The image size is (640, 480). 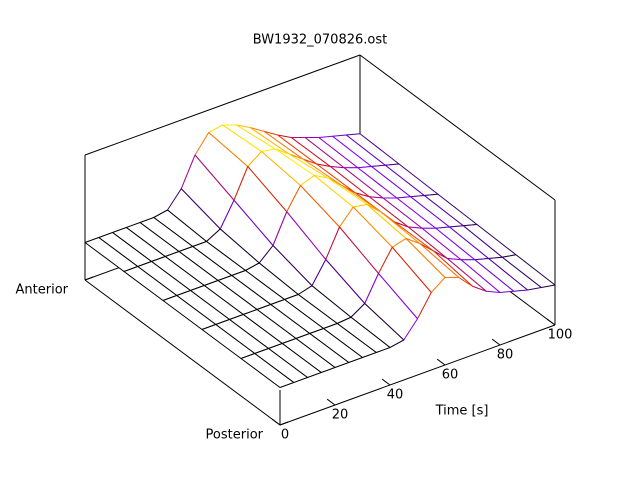 I want to click on x-tick-label: 100, so click(x=560, y=335).